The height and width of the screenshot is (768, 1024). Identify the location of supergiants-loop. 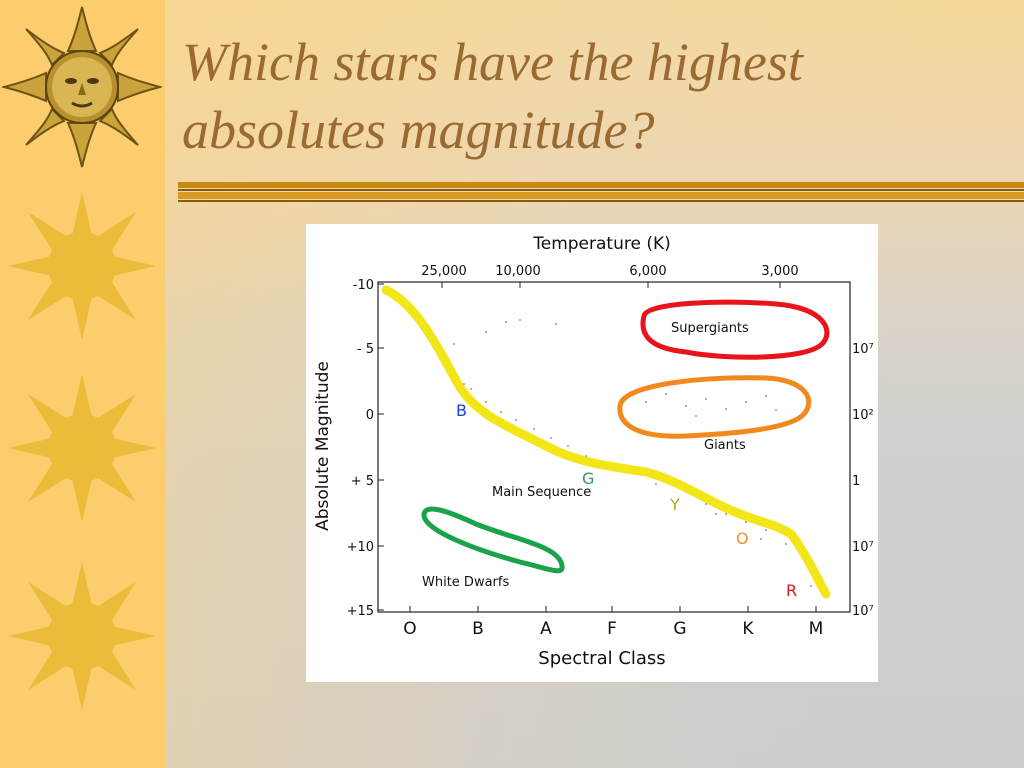
(735, 329).